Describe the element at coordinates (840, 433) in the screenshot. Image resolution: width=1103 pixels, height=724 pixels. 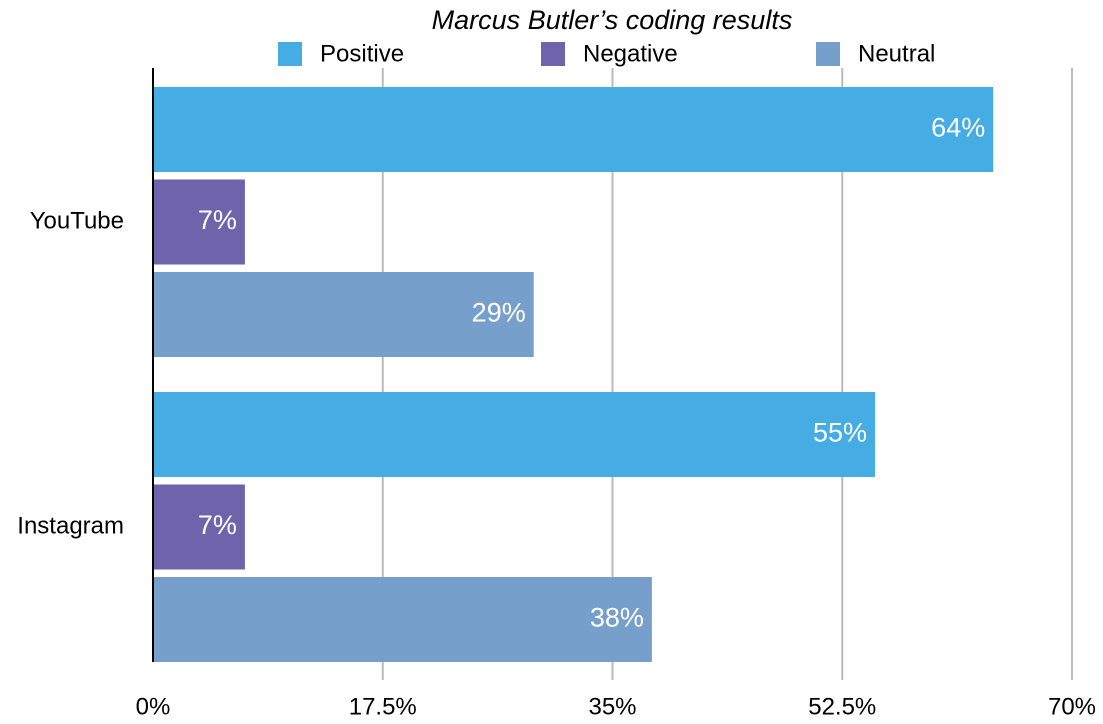
I see `value-label: 55%` at that location.